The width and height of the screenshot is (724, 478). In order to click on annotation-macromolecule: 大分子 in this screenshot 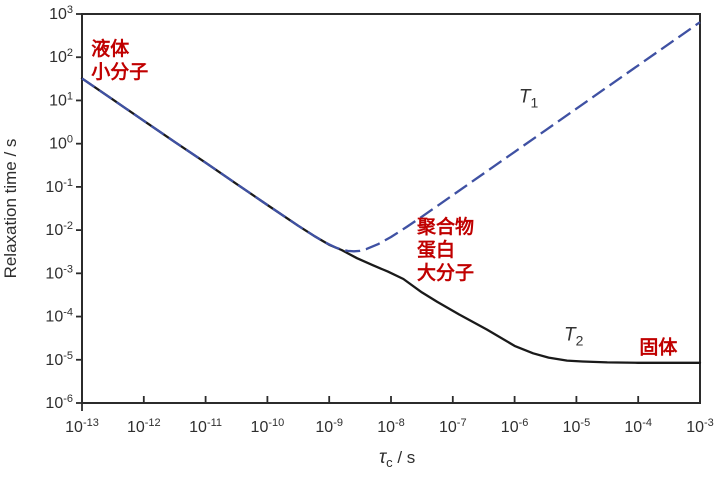, I will do `click(445, 272)`.